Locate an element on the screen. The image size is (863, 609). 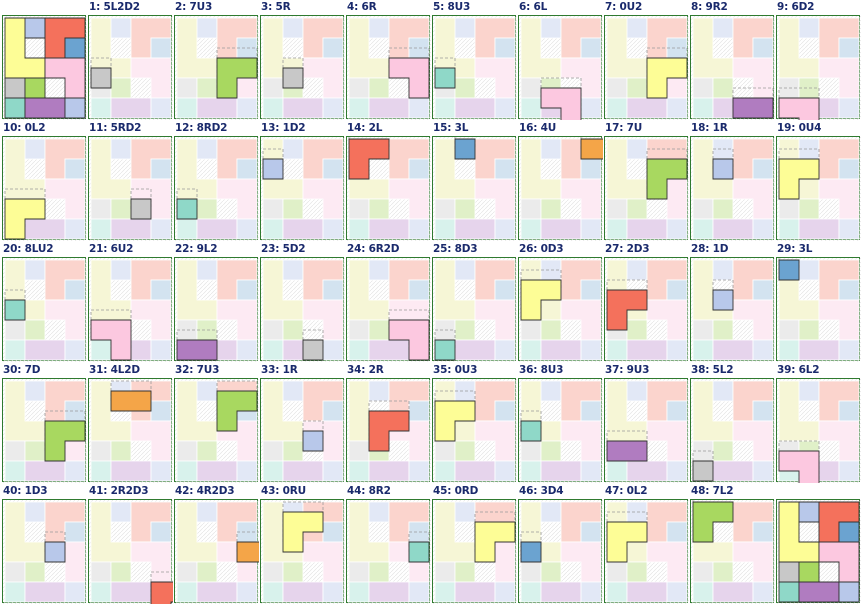
piece-green is located at coordinates (809, 572).